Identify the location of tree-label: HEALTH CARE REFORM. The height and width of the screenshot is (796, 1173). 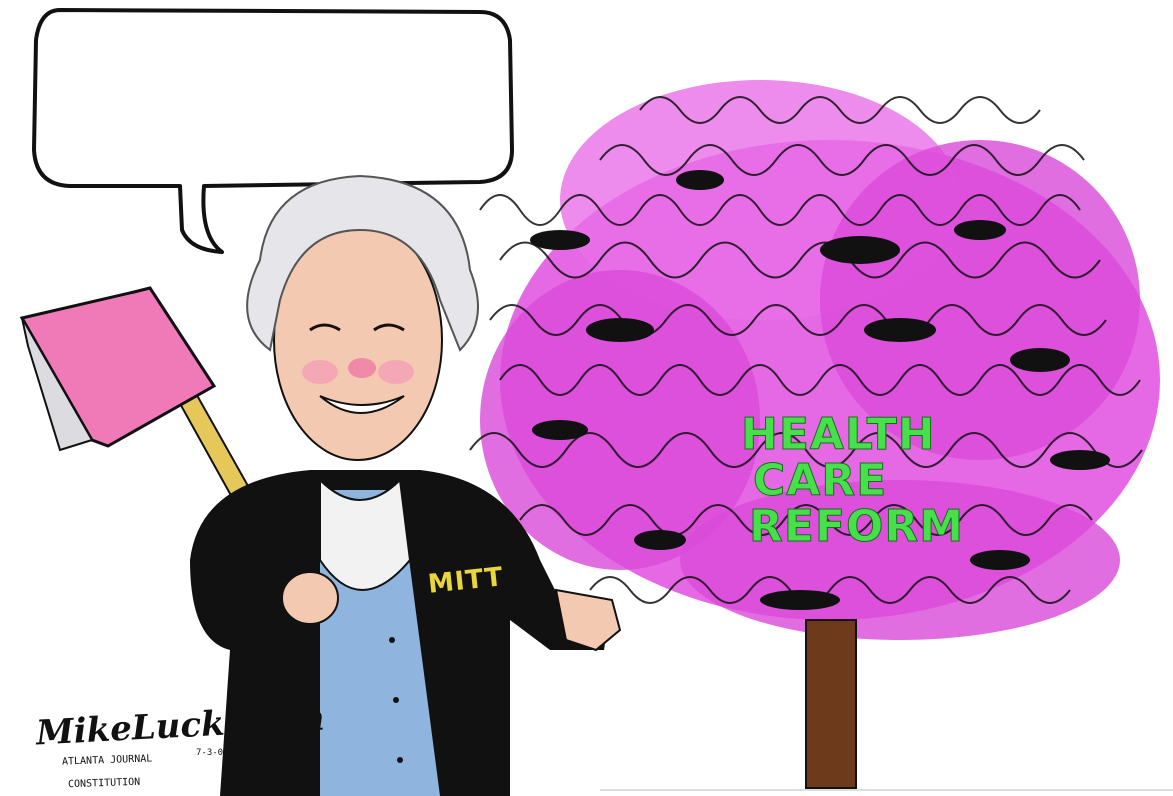
(855, 480).